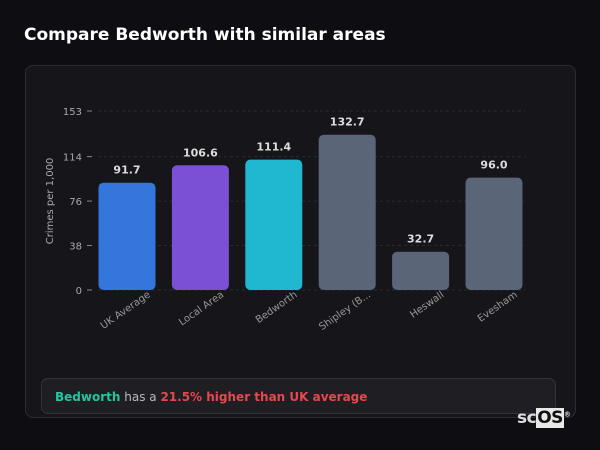 The image size is (600, 450). I want to click on scos-logo: scOS®, so click(544, 418).